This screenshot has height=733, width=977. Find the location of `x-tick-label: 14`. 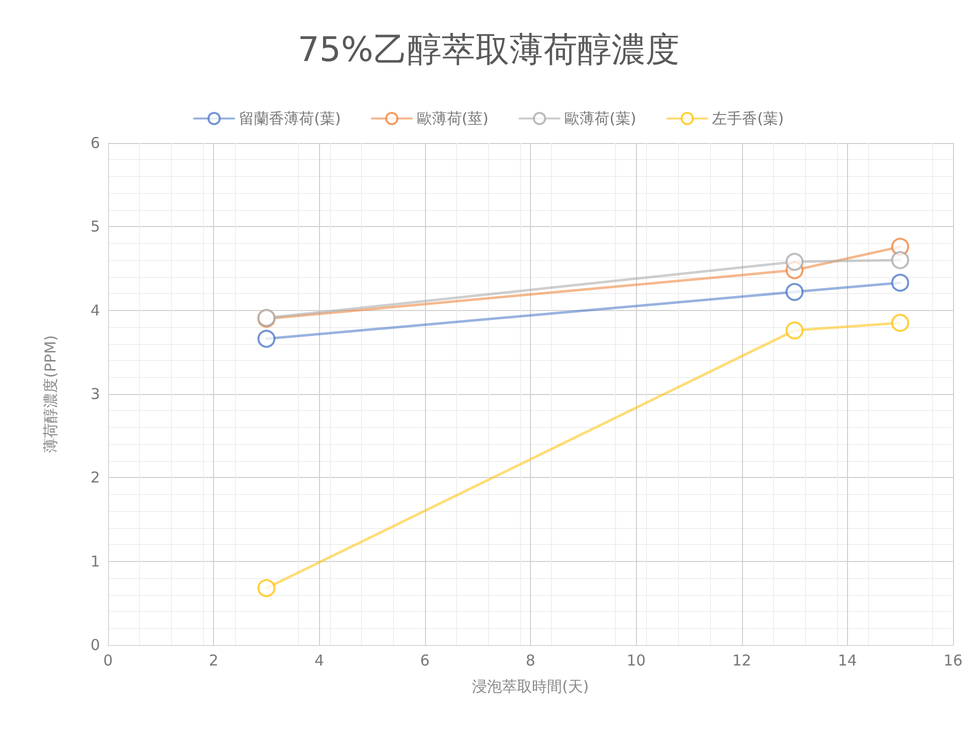

x-tick-label: 14 is located at coordinates (847, 661).